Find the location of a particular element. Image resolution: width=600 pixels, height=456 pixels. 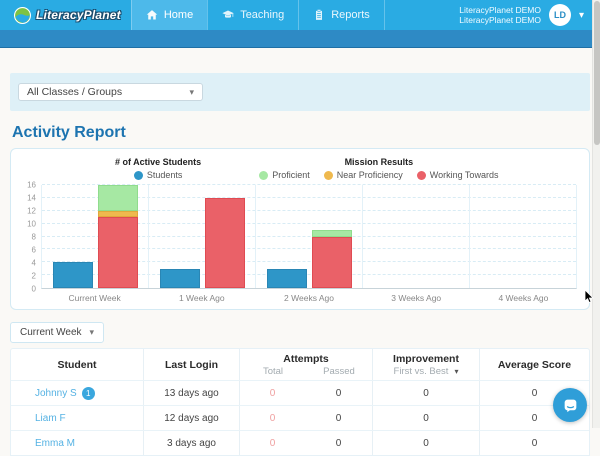

brand-title: LiteracyPlanet is located at coordinates (78, 15).